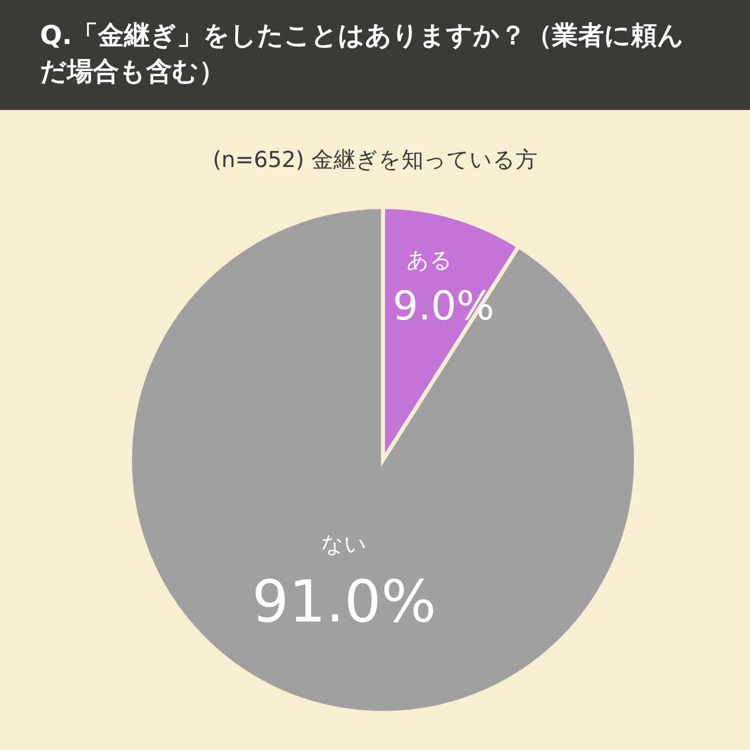 The height and width of the screenshot is (750, 750). What do you see at coordinates (362, 54) in the screenshot?
I see `chart-title: Q.「金継ぎ」をしたことはありますか？（業者に頼んだ場合も含む）` at bounding box center [362, 54].